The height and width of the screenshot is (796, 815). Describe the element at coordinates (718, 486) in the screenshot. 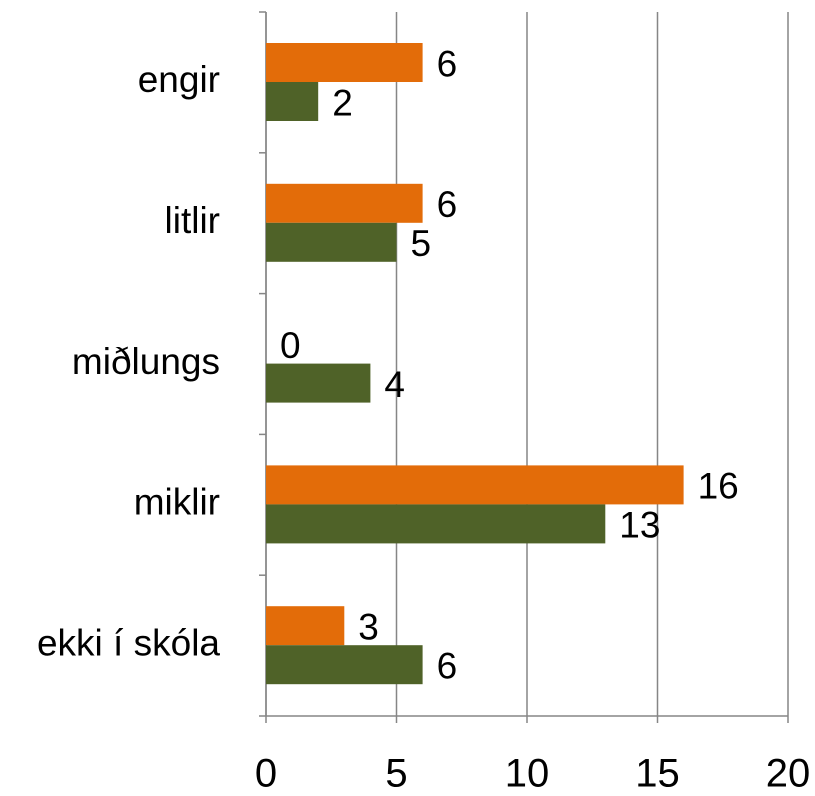

I see `data-label: 16` at that location.